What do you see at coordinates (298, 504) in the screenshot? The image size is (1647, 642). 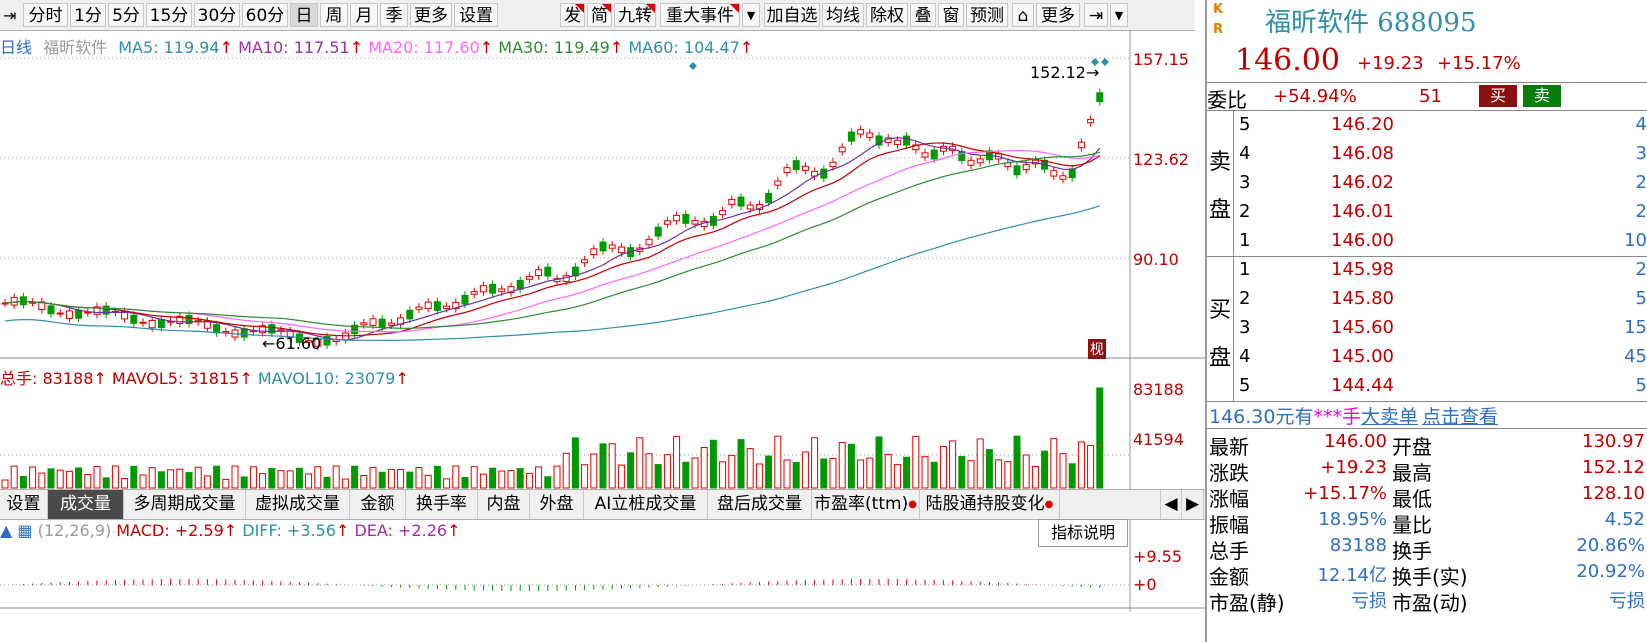 I see `tab-virtual-volume: 虚拟成交量` at bounding box center [298, 504].